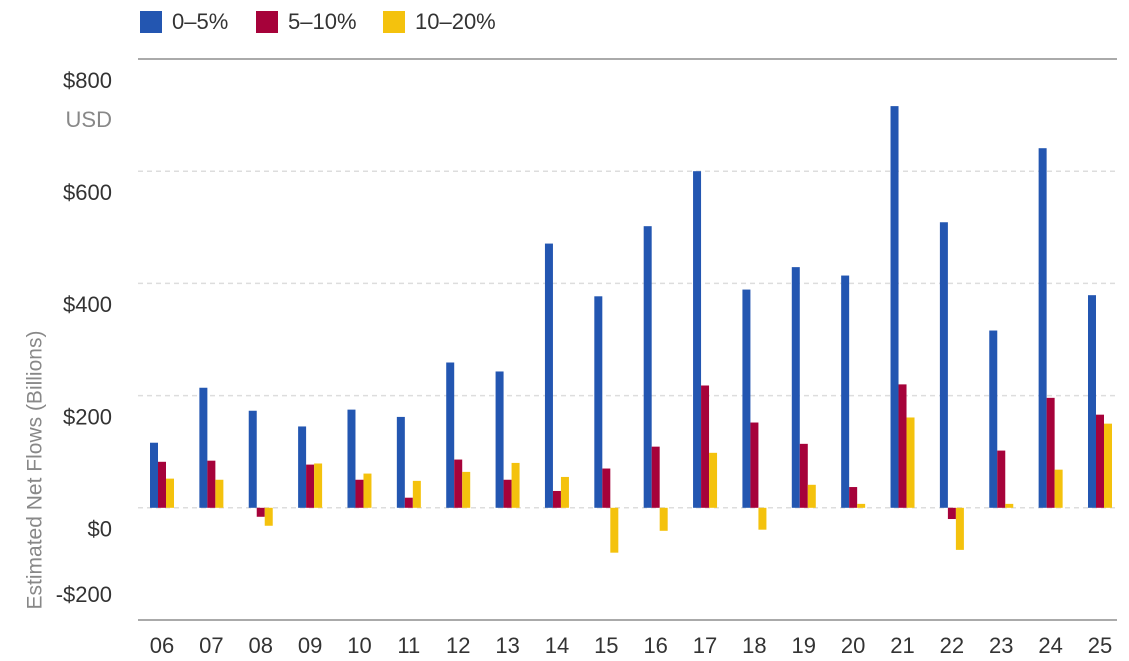  What do you see at coordinates (952, 645) in the screenshot?
I see `x-tick-label: 22` at bounding box center [952, 645].